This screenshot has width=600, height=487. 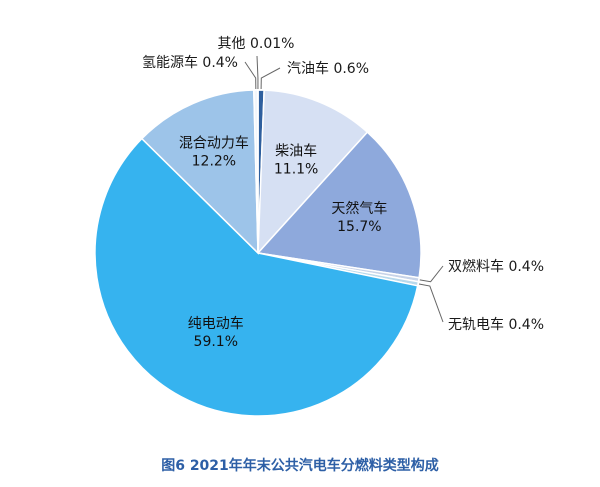 What do you see at coordinates (216, 342) in the screenshot?
I see `slice-label-value-5: 59.1%` at bounding box center [216, 342].